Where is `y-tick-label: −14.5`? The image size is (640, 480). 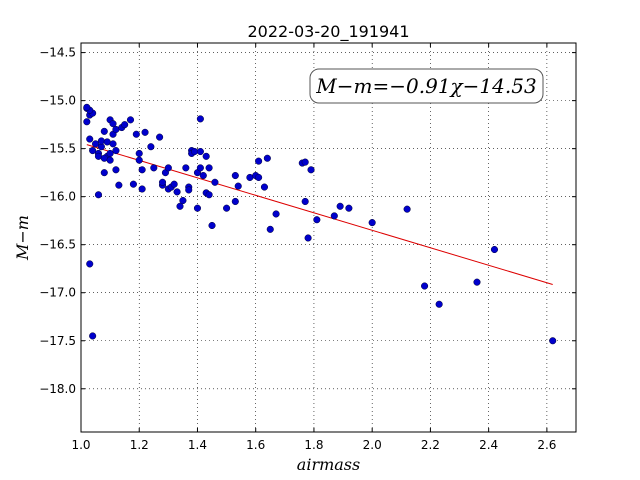 y-tick-label: −14.5 is located at coordinates (57, 53).